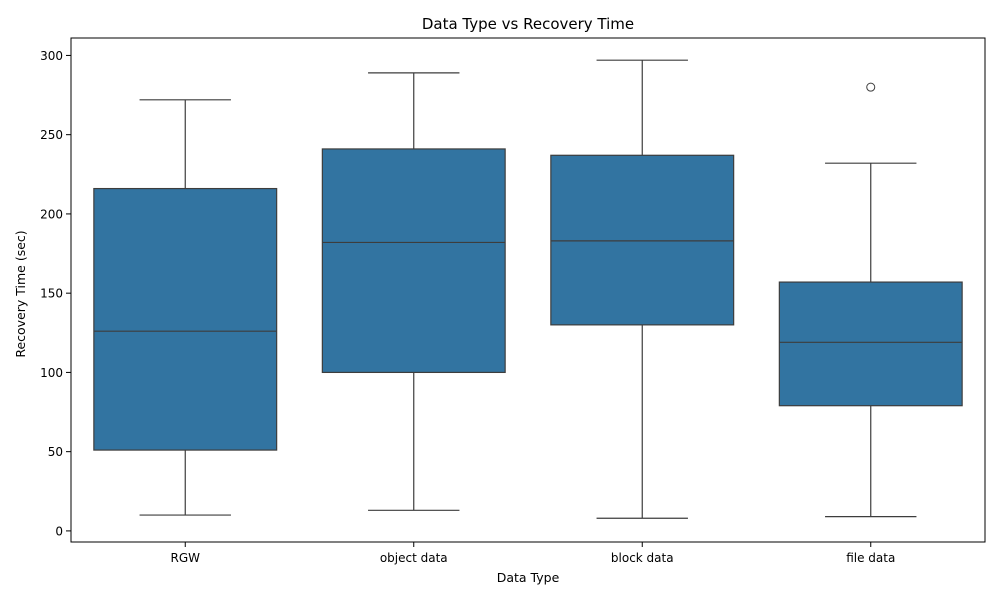 Image resolution: width=1000 pixels, height=604 pixels. Describe the element at coordinates (528, 24) in the screenshot. I see `chart-title: Data Type vs Recovery Time` at that location.